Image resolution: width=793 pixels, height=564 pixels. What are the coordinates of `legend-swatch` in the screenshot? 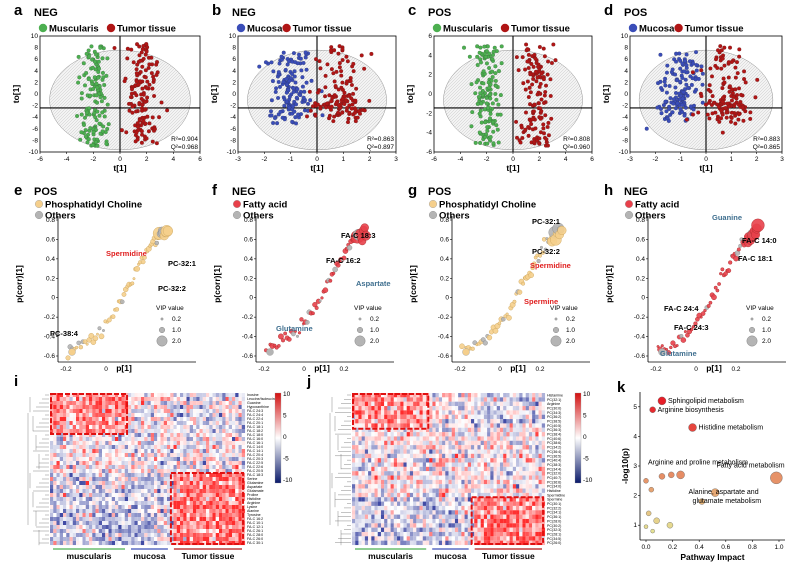 It's located at (633, 28).